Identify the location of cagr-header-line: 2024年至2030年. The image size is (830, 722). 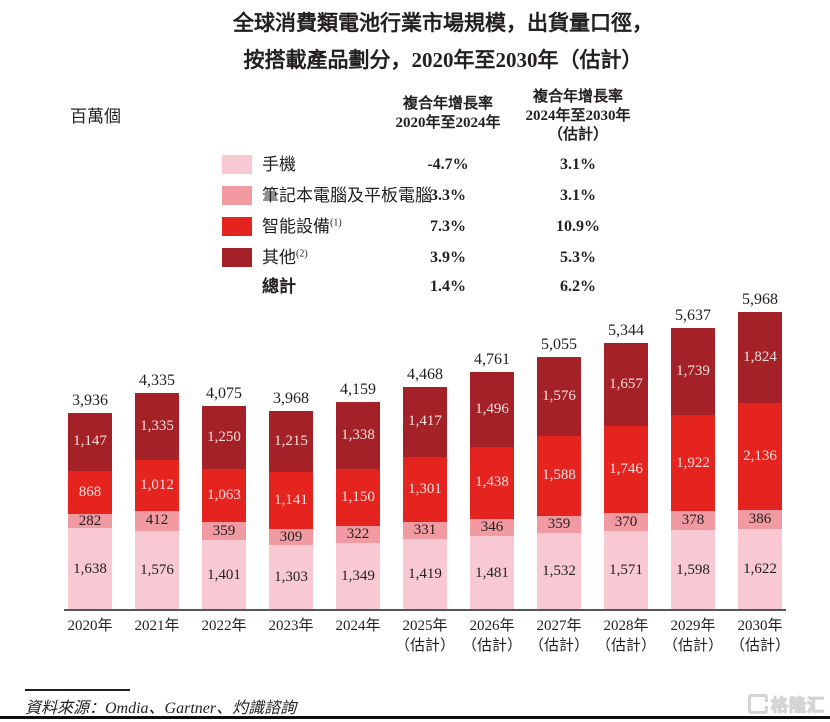
(578, 116).